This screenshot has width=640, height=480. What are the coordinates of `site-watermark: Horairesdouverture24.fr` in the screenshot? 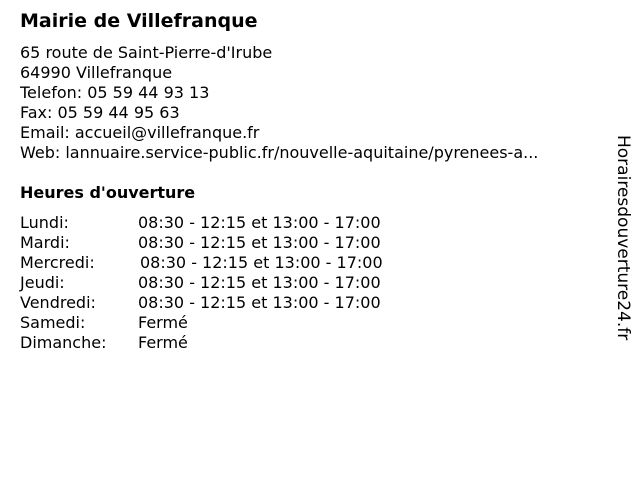 It's located at (623, 238).